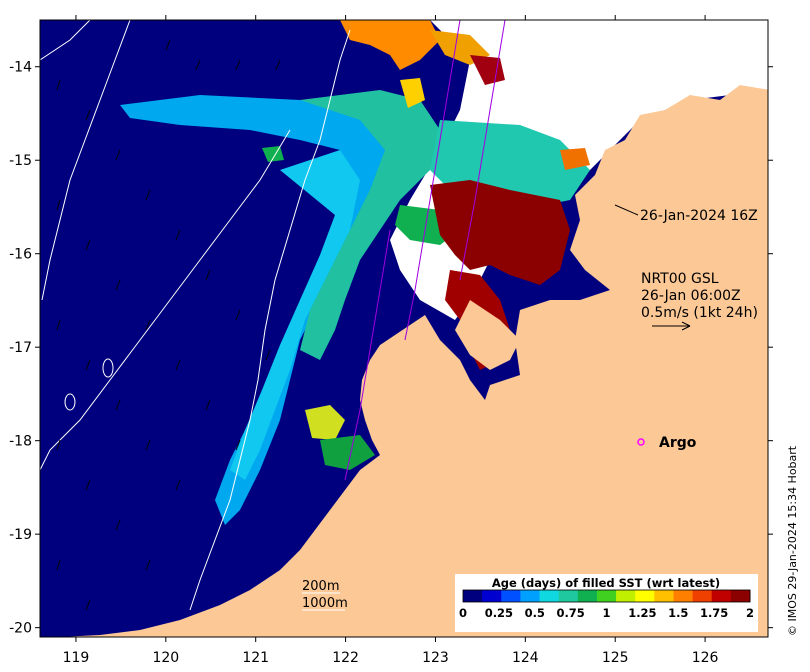 Image resolution: width=810 pixels, height=672 pixels. What do you see at coordinates (487, 70) in the screenshot?
I see `sst-data-red-north` at bounding box center [487, 70].